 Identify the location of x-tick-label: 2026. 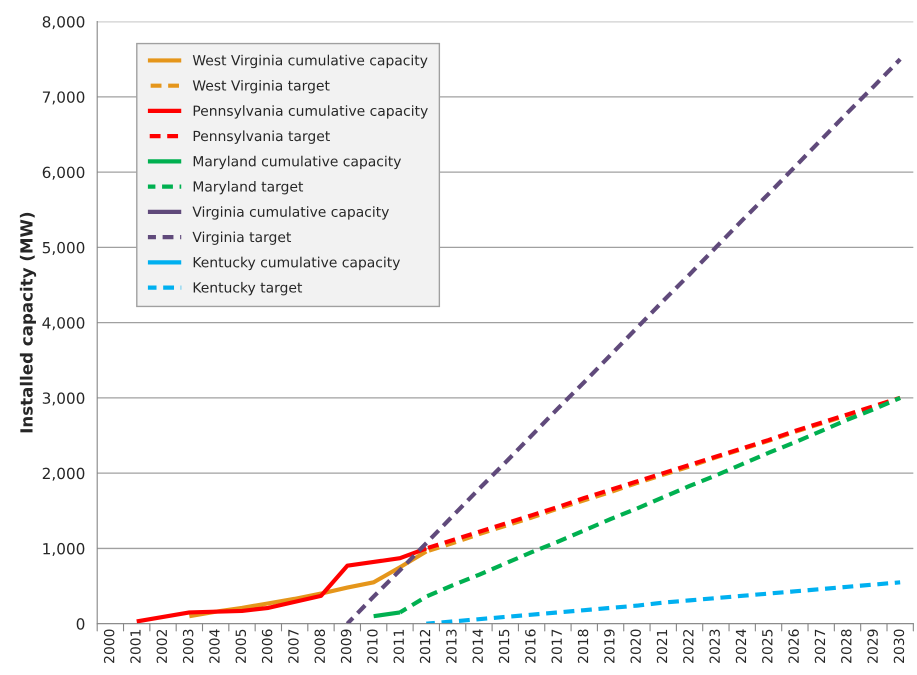
(793, 646).